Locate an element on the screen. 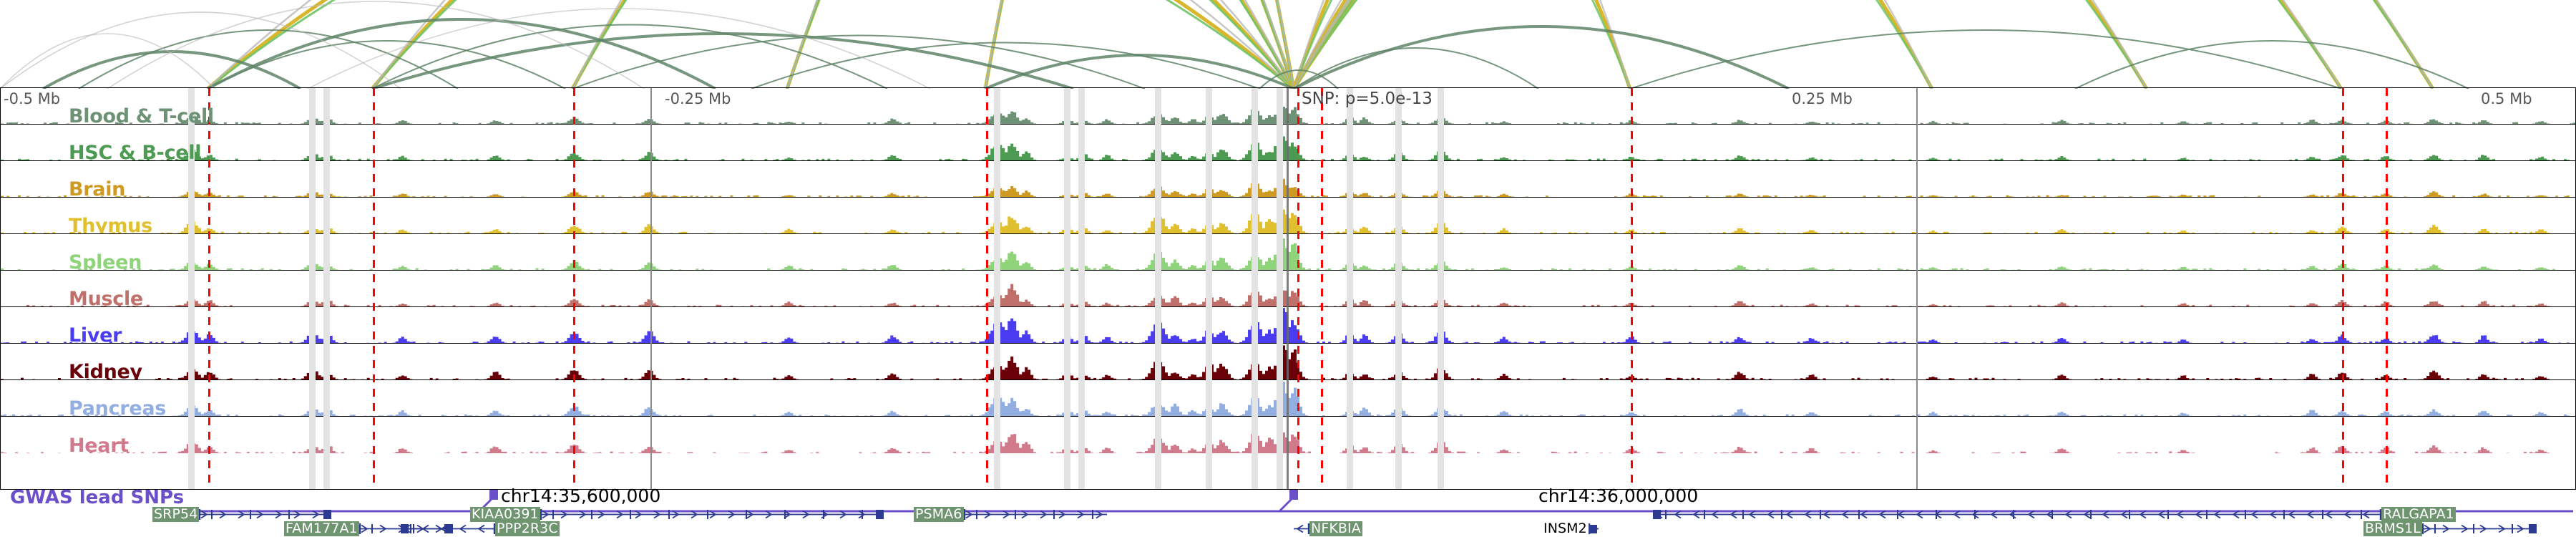 The width and height of the screenshot is (2576, 537). track-label: Pancreas is located at coordinates (118, 407).